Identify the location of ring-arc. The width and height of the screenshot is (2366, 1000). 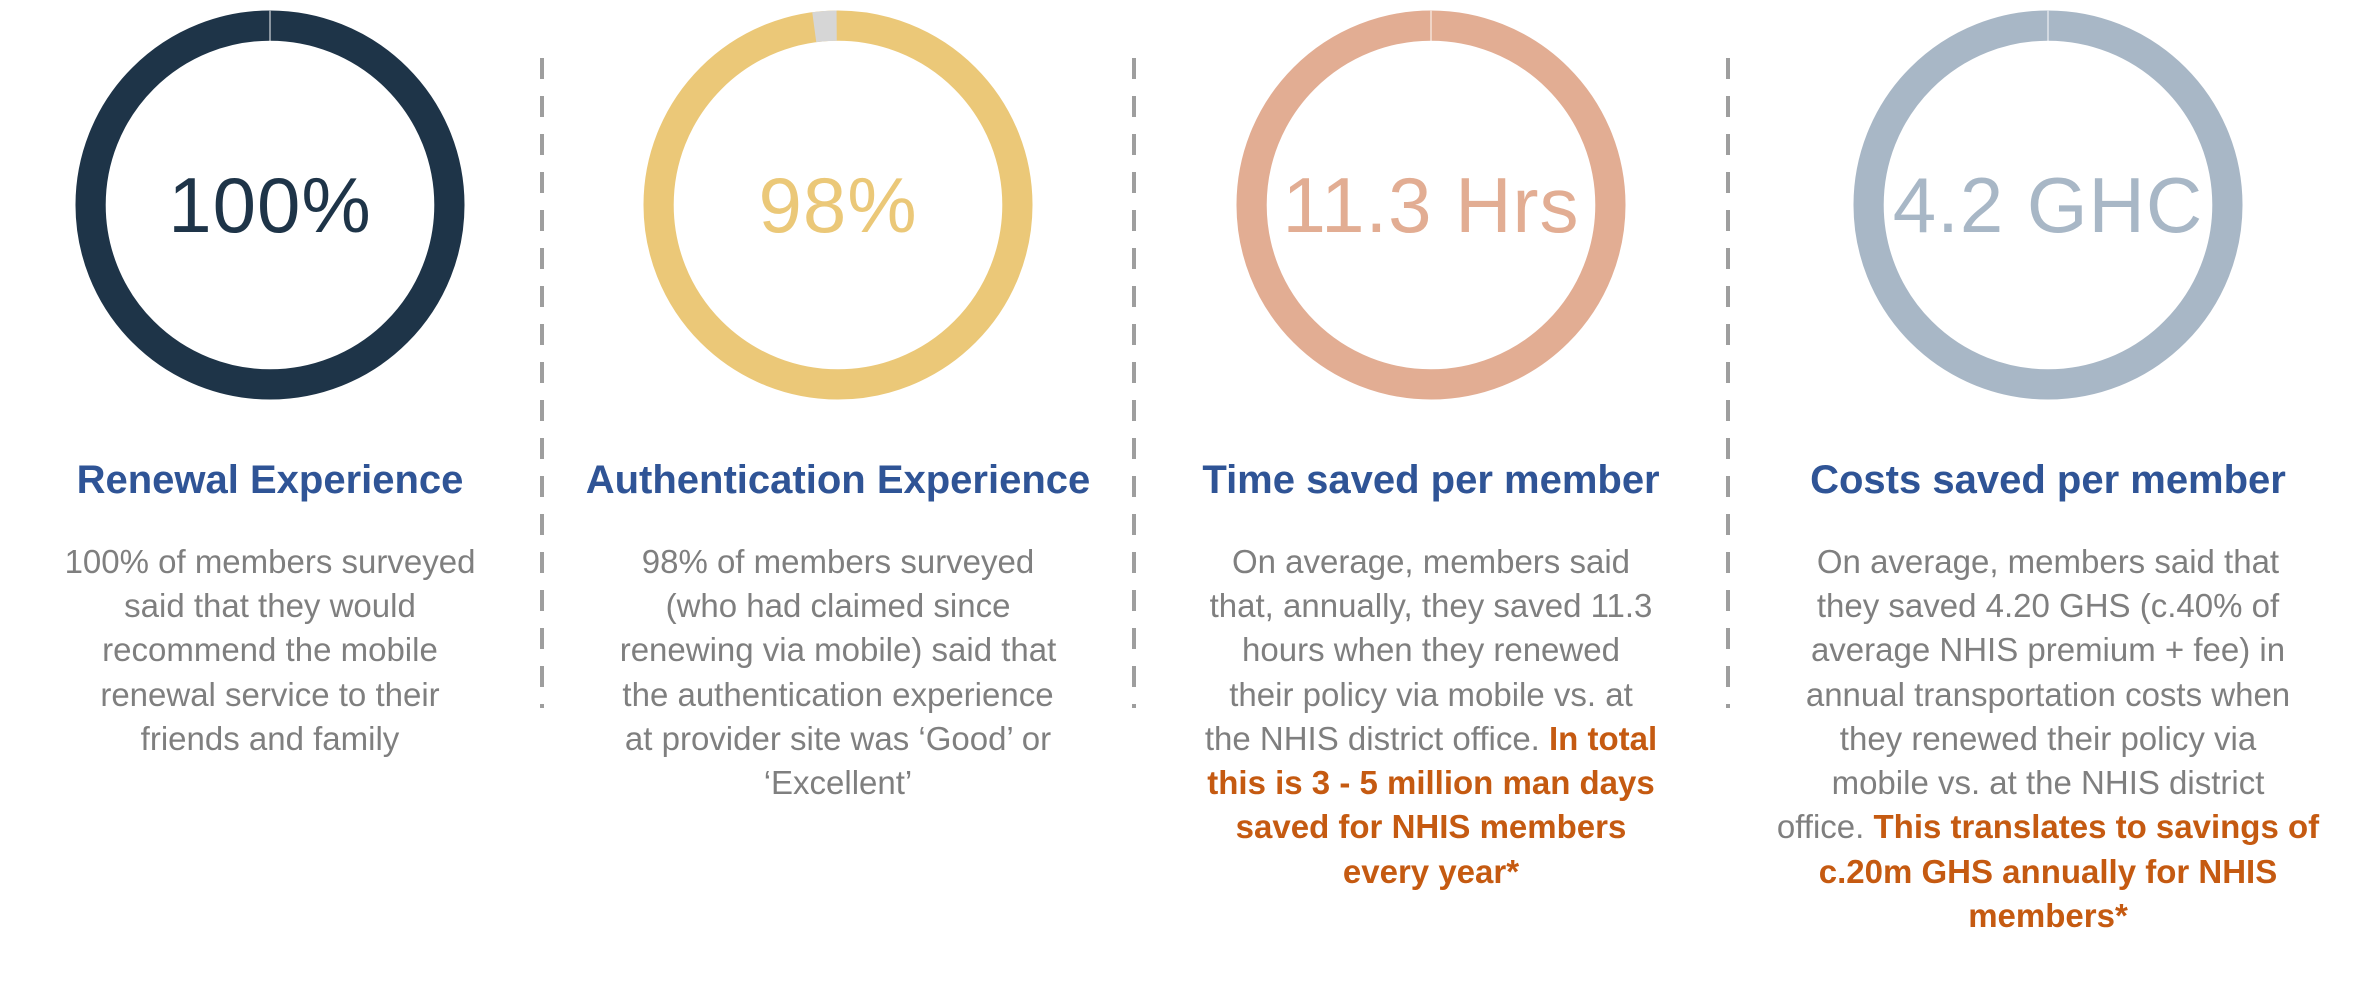
(838, 205).